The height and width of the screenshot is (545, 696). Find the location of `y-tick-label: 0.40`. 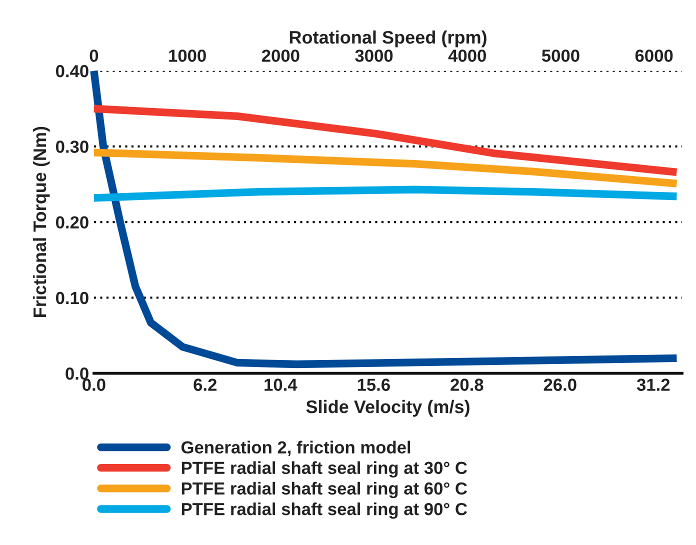

y-tick-label: 0.40 is located at coordinates (72, 71).